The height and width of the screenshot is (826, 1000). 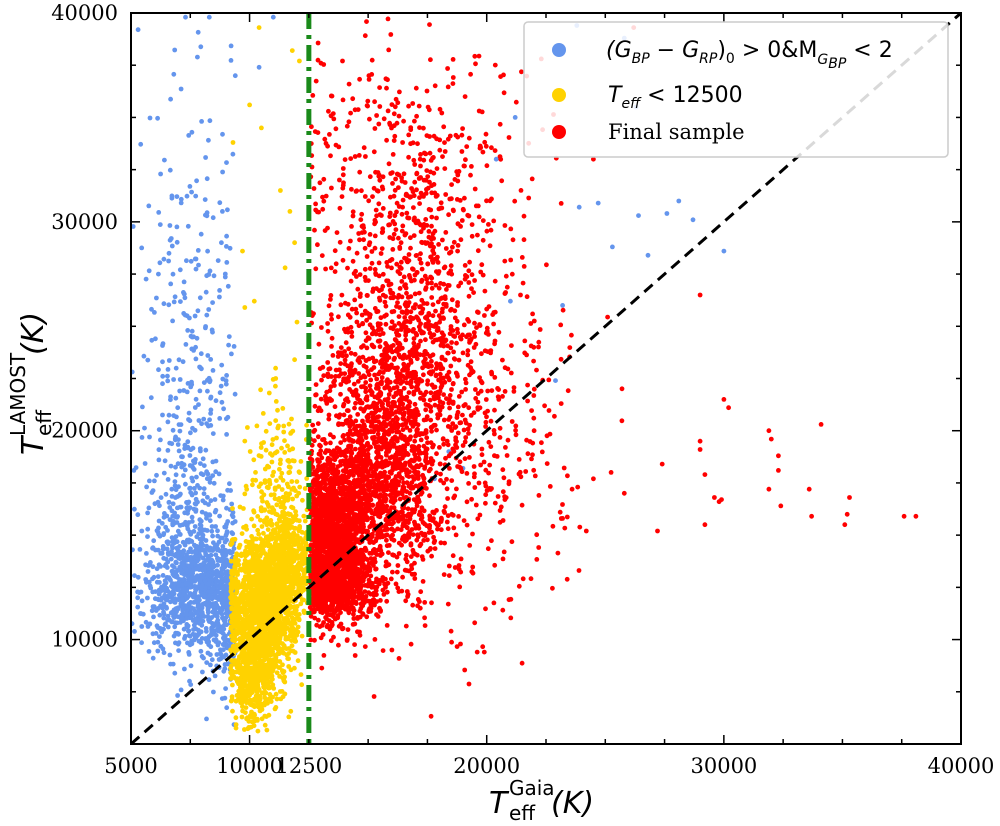 What do you see at coordinates (276, 480) in the screenshot?
I see `teff-lt-12500-point-1954` at bounding box center [276, 480].